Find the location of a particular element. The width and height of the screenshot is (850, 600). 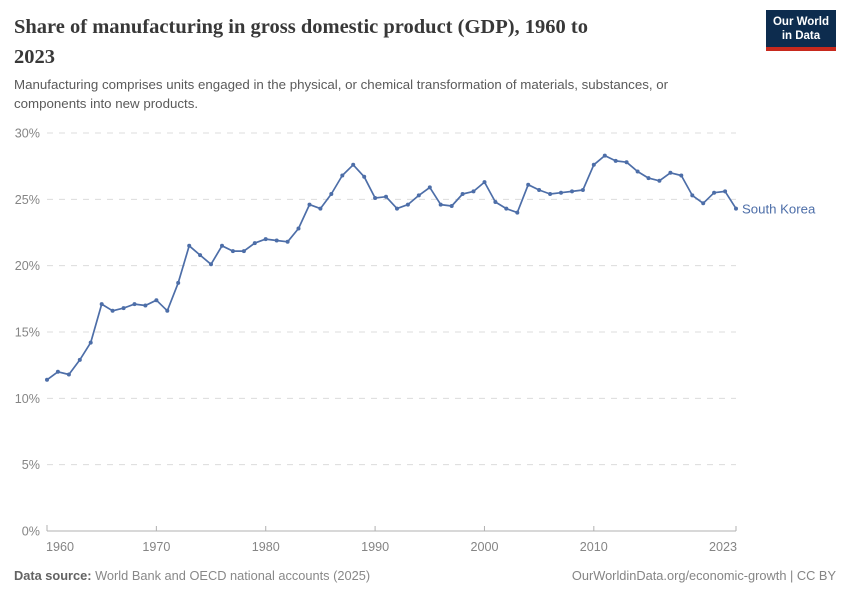

y-axis-label: 20% is located at coordinates (27, 266).